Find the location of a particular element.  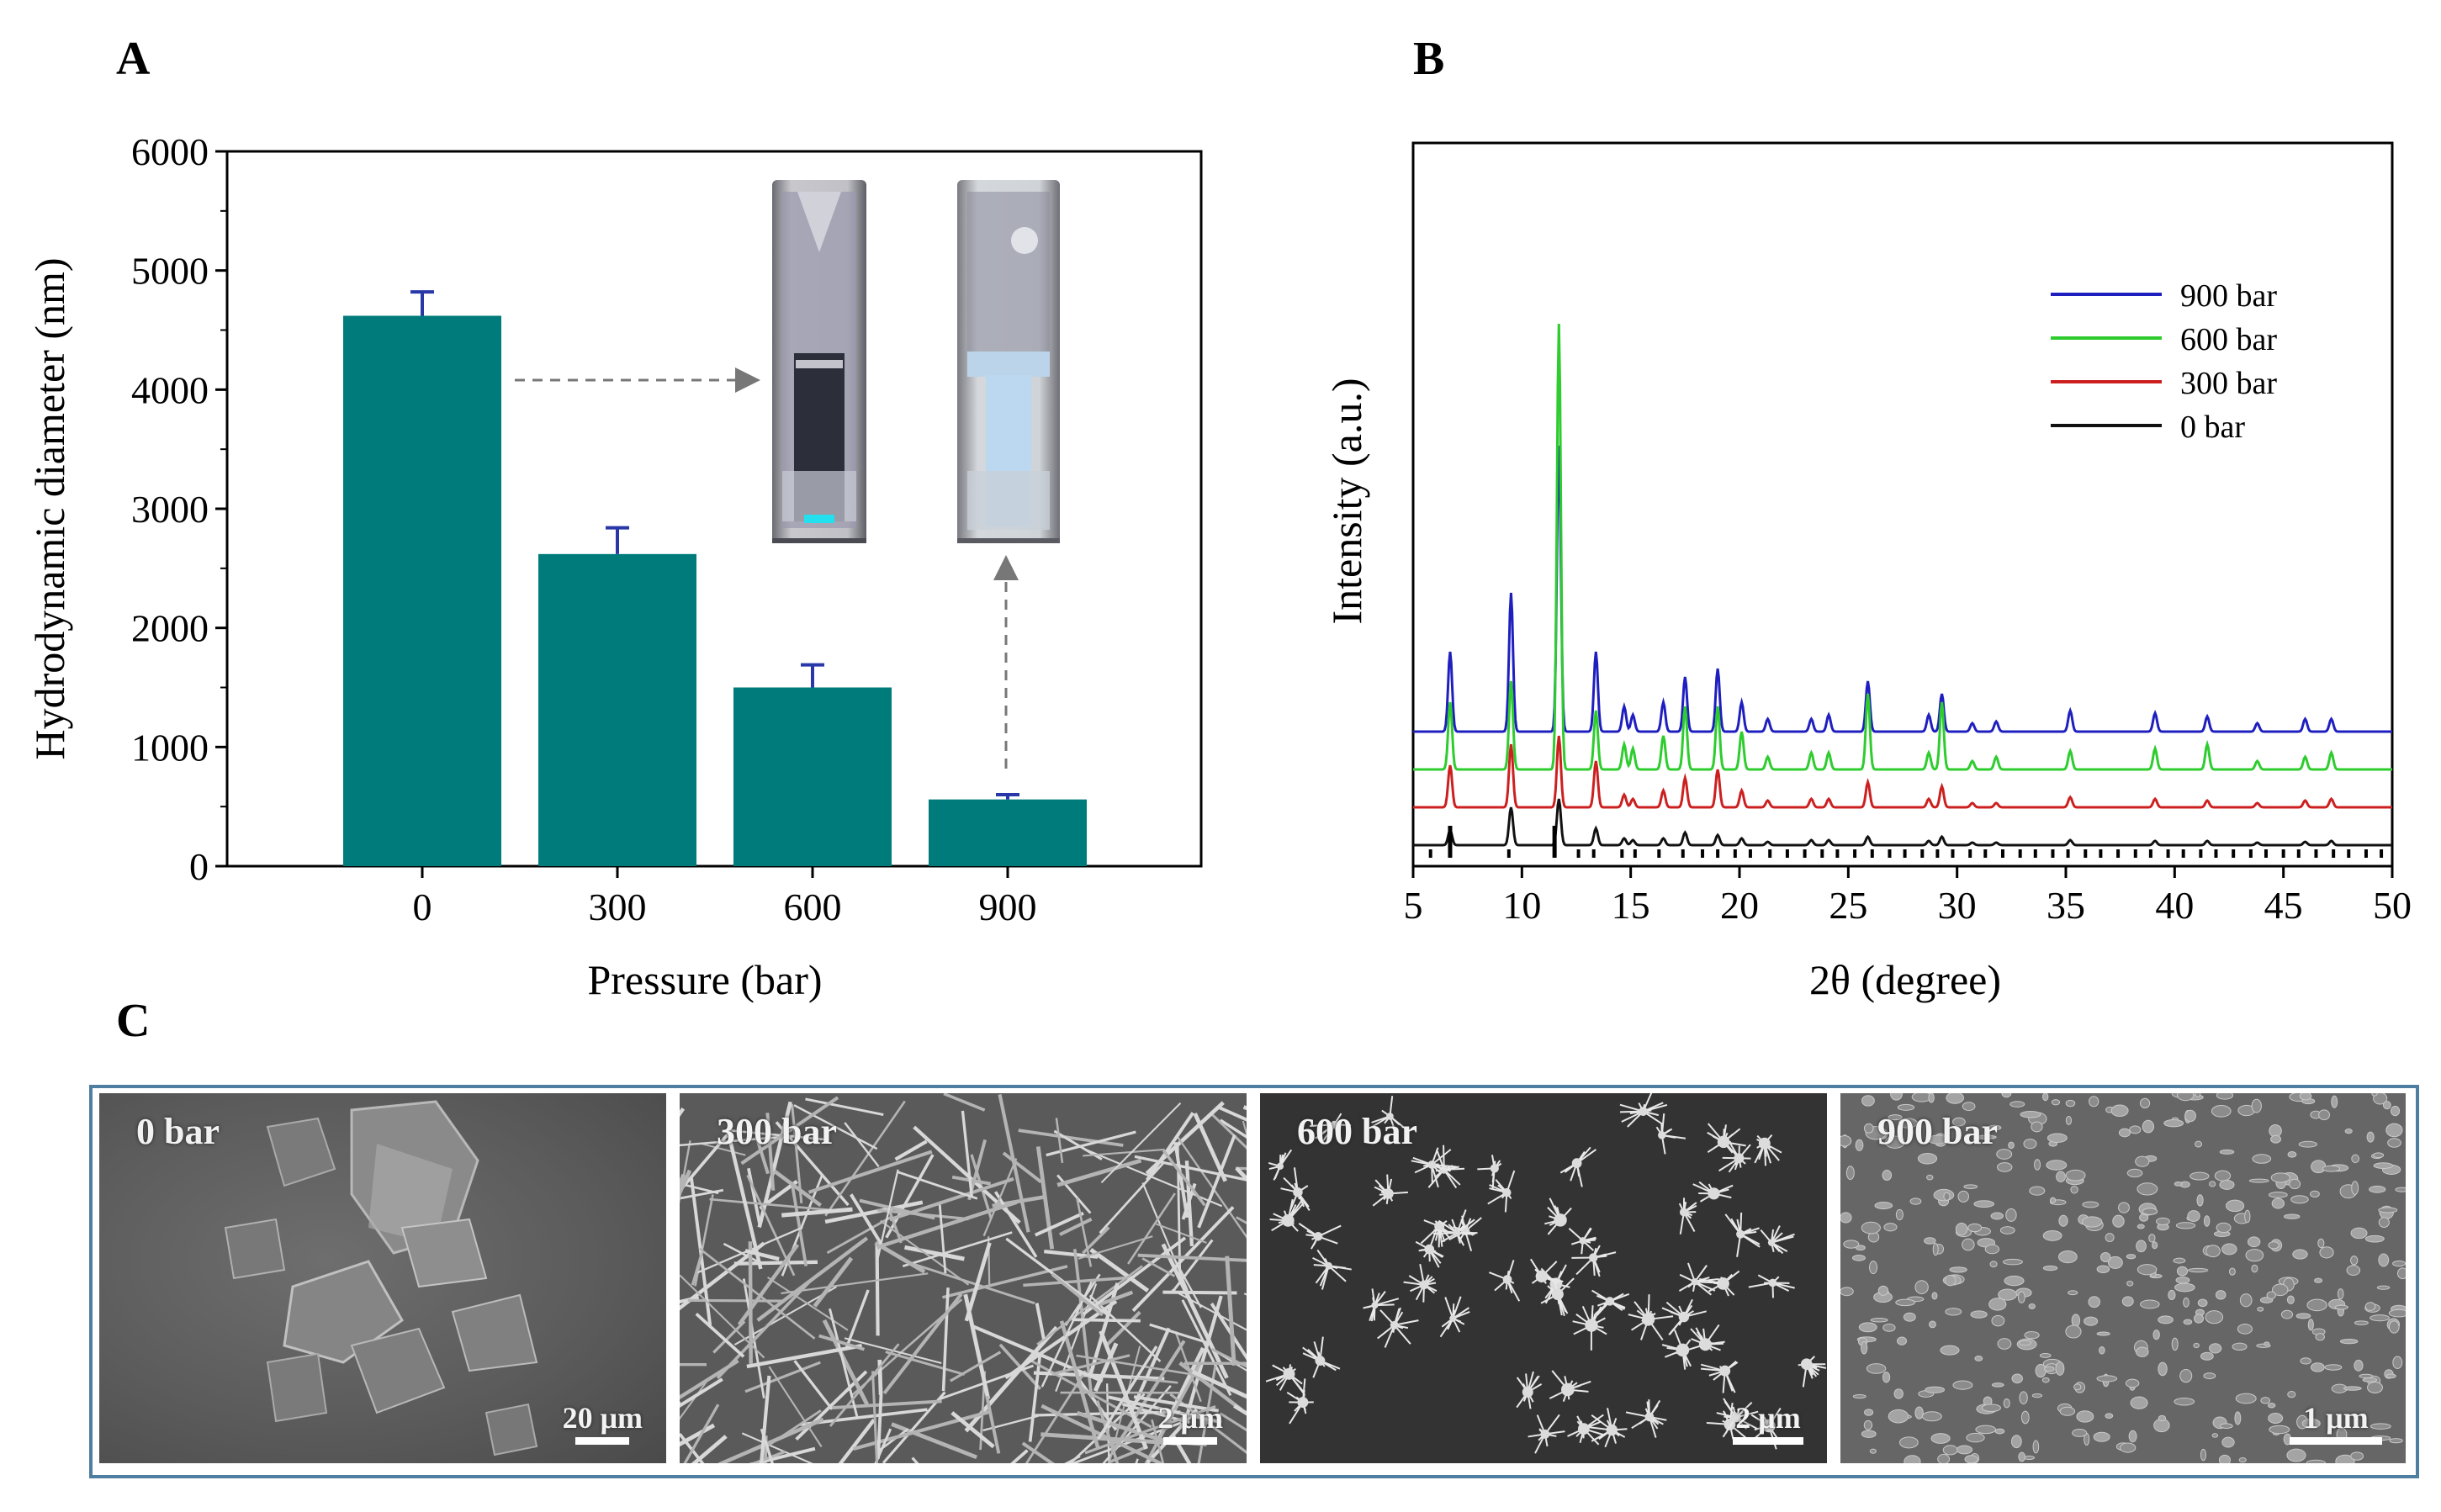

x-axis-label-a: Pressure (bar) is located at coordinates (704, 979).